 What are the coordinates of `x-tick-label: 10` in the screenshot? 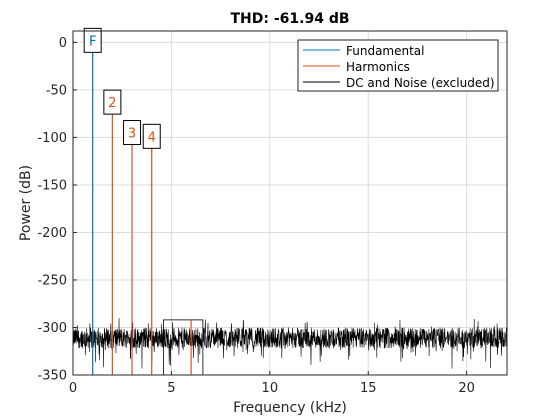 It's located at (270, 388).